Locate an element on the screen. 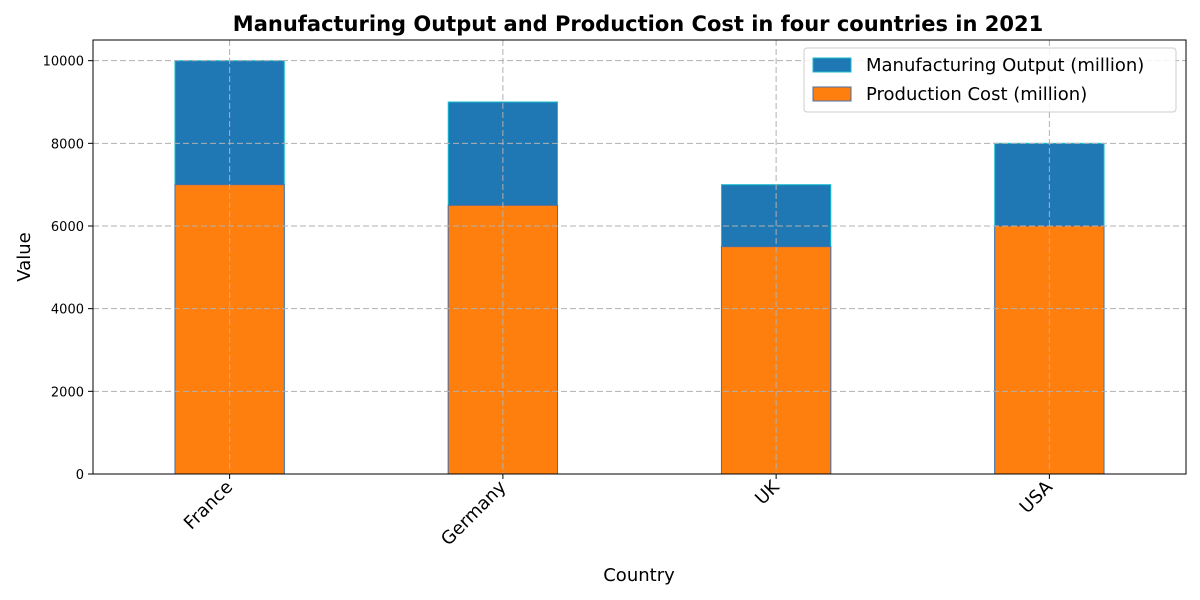 The image size is (1200, 600). x-axis-ticks: France Germany UK USA is located at coordinates (618, 512).